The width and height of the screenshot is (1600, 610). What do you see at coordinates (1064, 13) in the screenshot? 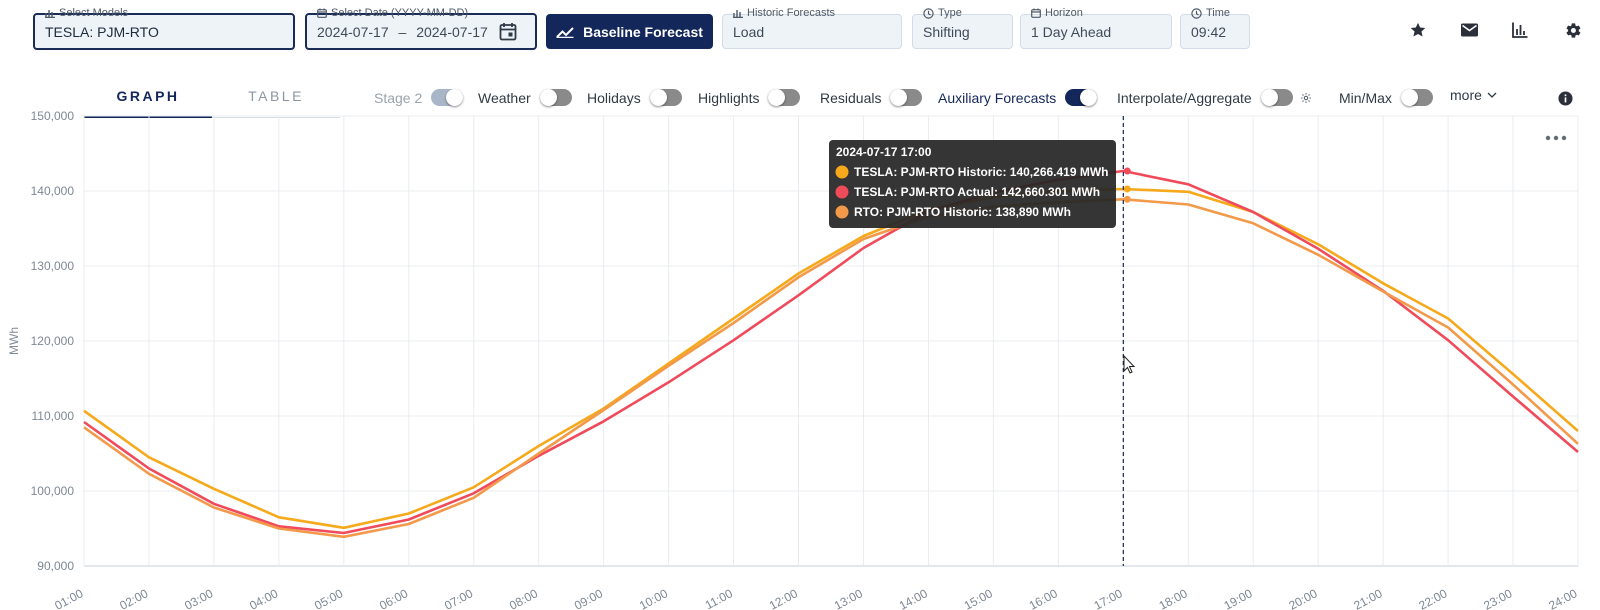
I see `horizon-label-text: Horizon` at bounding box center [1064, 13].